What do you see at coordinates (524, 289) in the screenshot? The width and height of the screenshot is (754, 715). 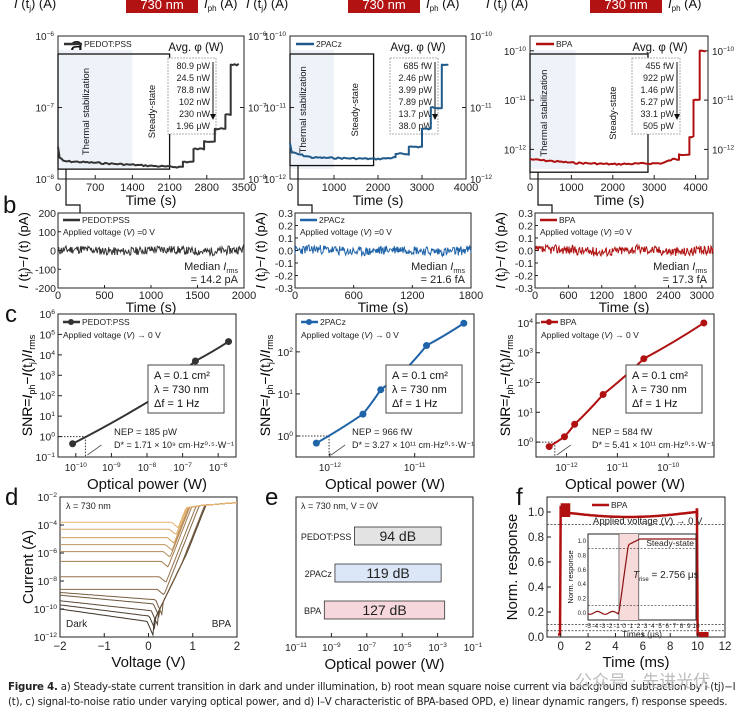 I see `y-tick-label: -0.3` at bounding box center [524, 289].